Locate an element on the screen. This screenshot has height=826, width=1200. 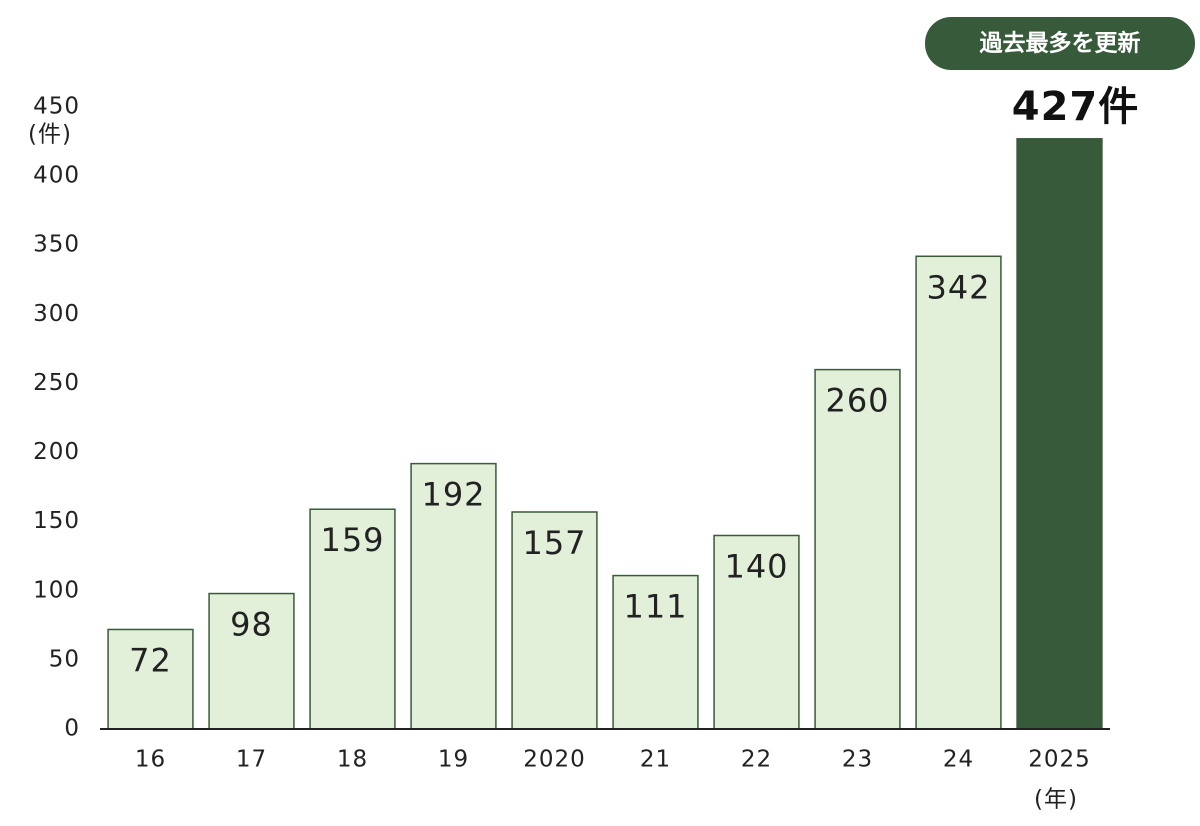
y-tick-label: 0 is located at coordinates (72, 729).